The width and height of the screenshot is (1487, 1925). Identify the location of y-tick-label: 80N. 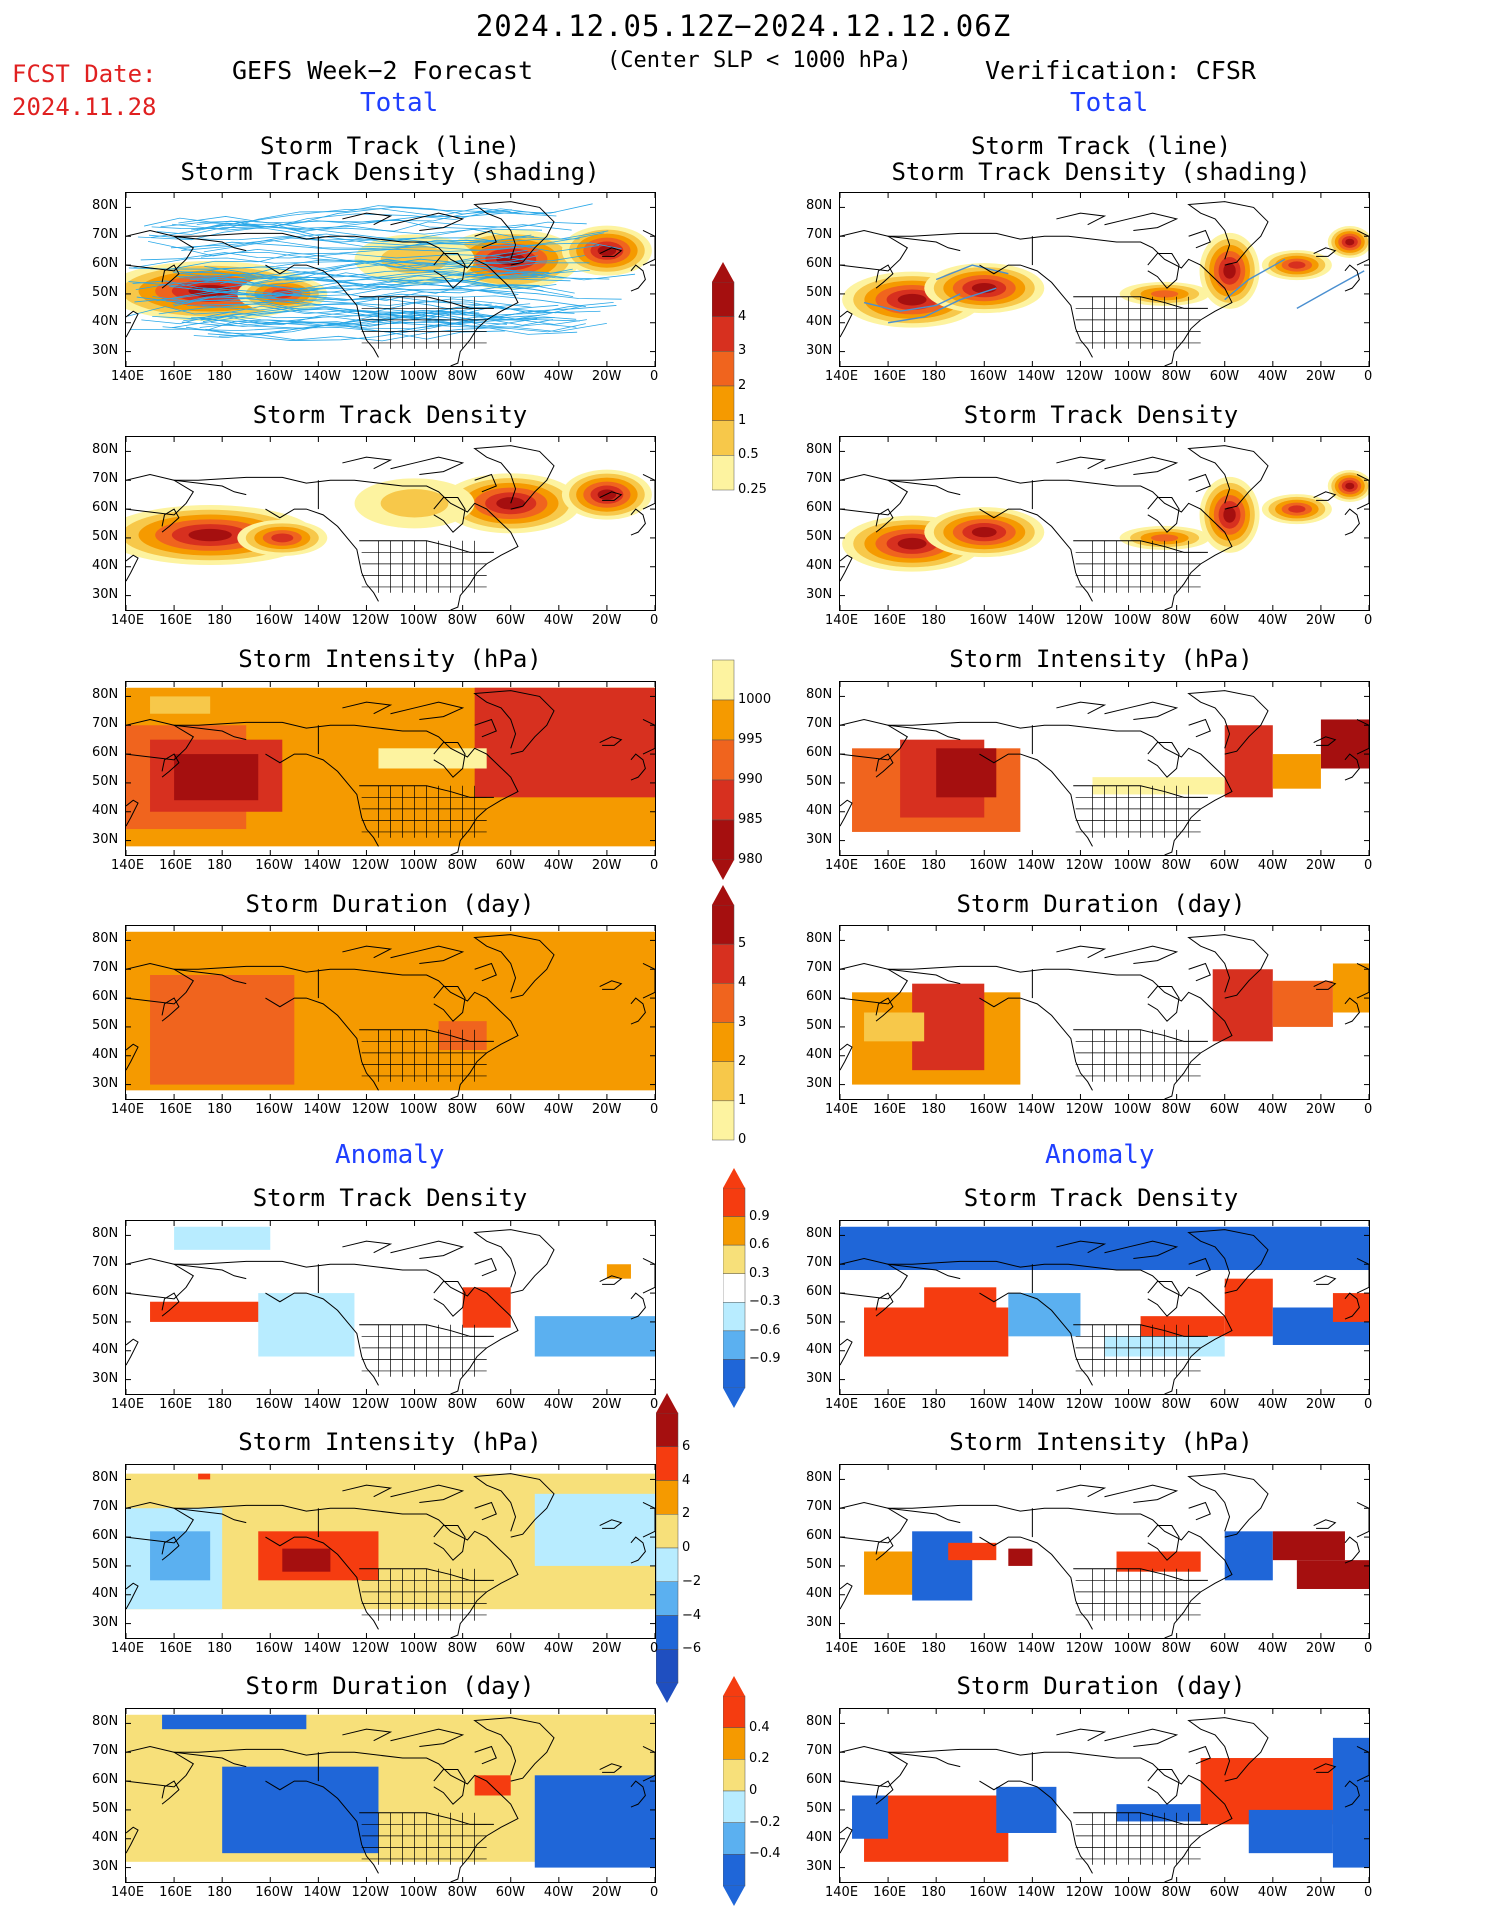
(105, 450).